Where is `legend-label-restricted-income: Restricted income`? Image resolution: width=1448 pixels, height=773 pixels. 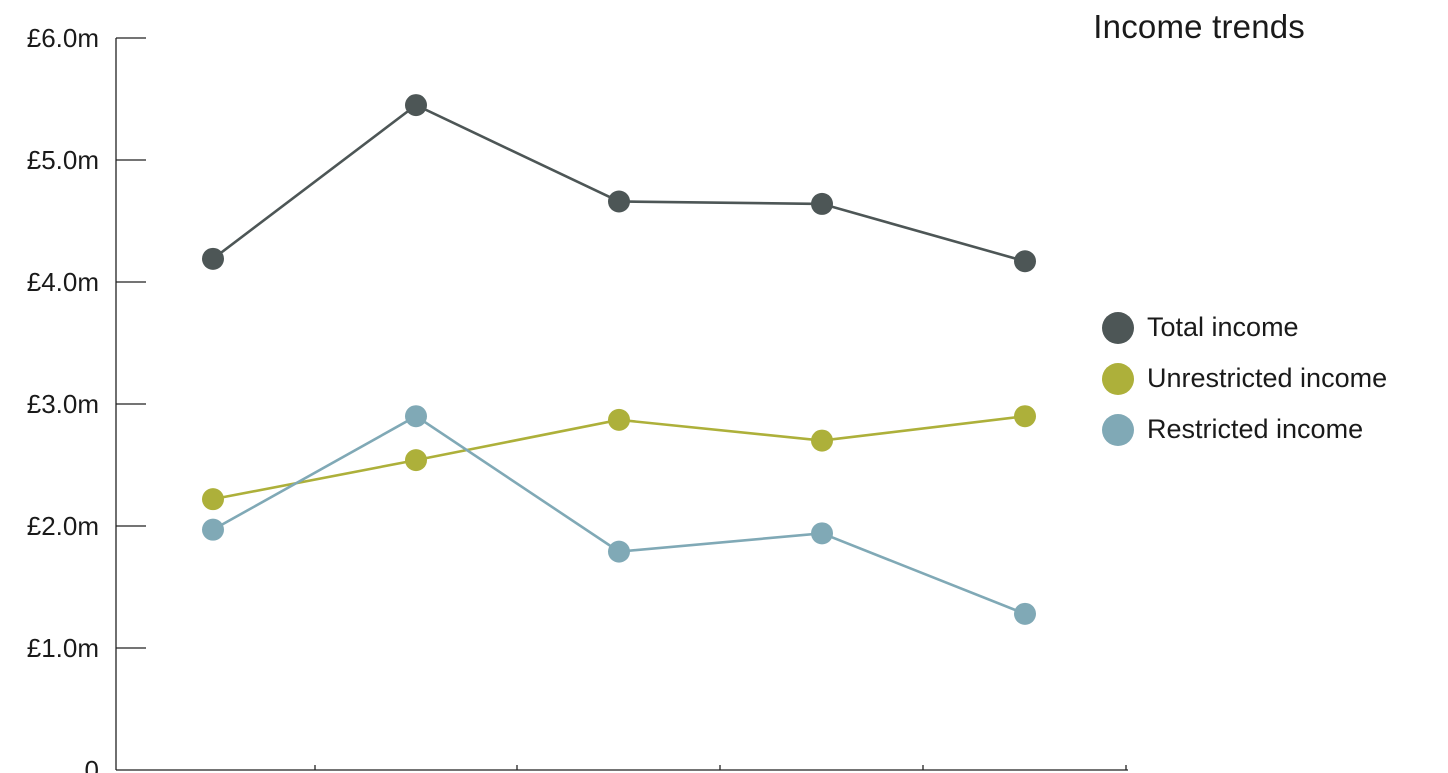
legend-label-restricted-income: Restricted income is located at coordinates (1255, 429).